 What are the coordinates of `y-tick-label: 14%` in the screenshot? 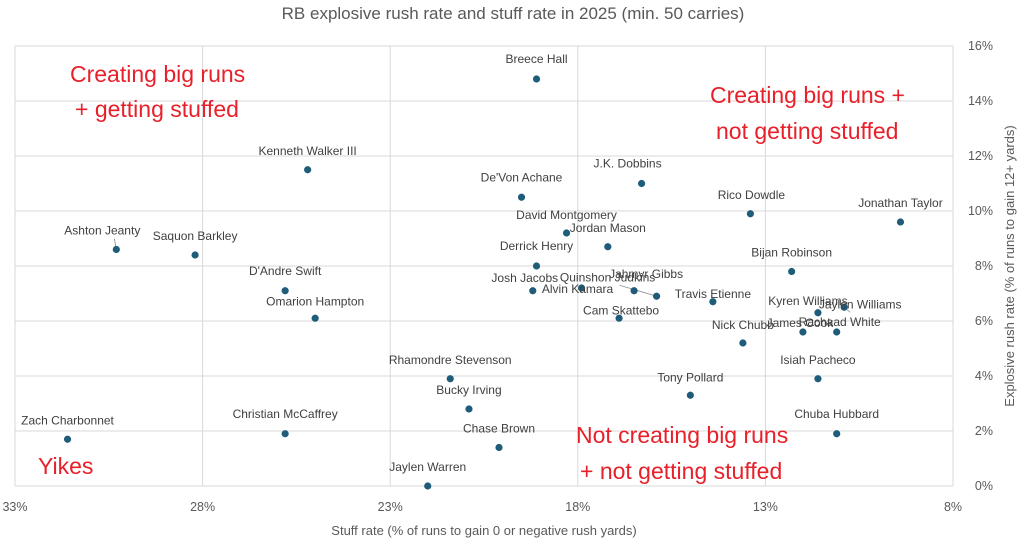 It's located at (980, 101).